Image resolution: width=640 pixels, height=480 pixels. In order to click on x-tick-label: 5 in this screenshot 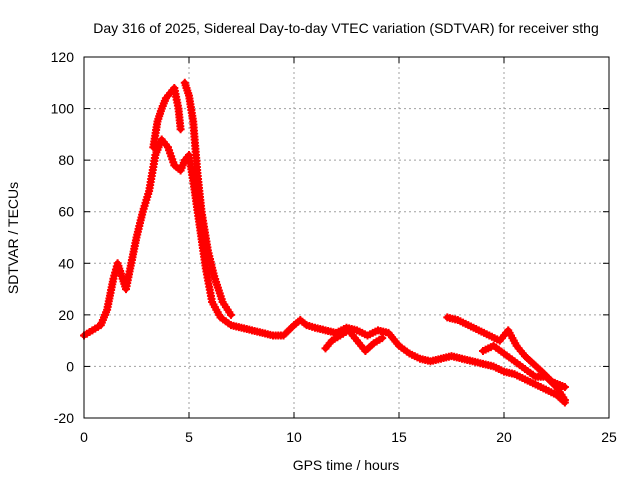, I will do `click(189, 437)`.